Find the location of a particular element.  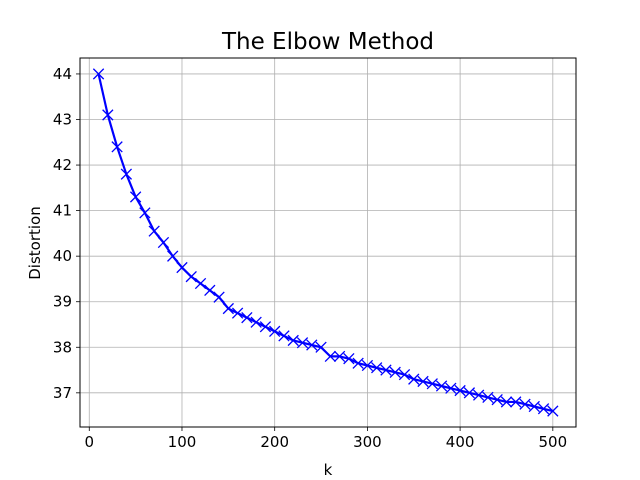

chart-title: The Elbow Method is located at coordinates (327, 42).